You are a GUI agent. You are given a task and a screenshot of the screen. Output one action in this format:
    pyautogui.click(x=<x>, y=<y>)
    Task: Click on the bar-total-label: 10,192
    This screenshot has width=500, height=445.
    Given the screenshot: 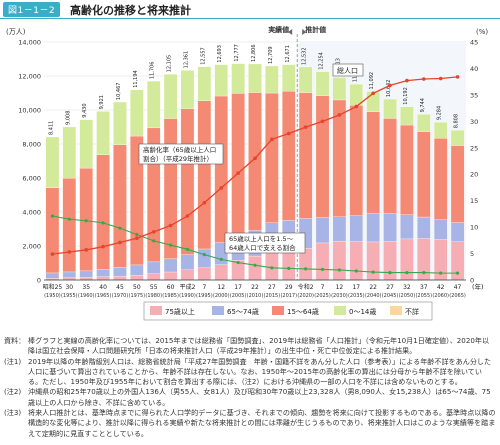 What is the action you would take?
    pyautogui.click(x=406, y=96)
    